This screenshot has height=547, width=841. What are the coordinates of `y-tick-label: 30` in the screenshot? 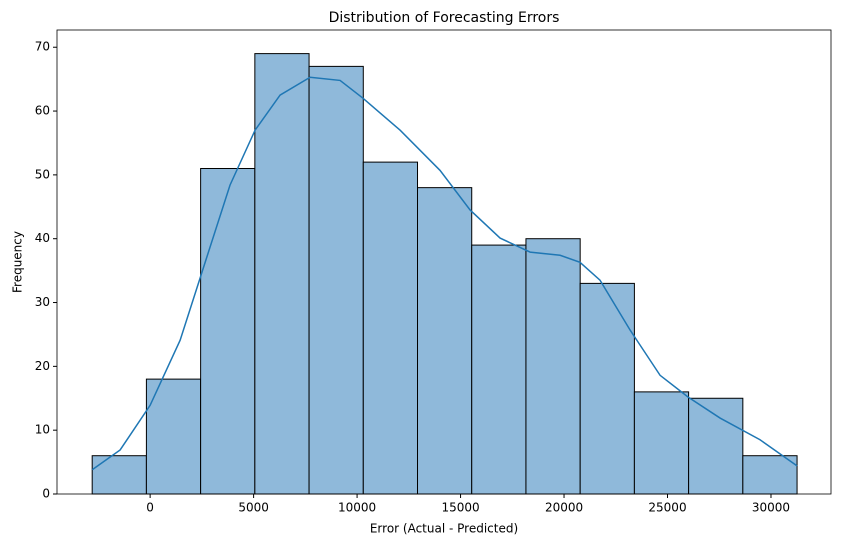 It's located at (42, 302).